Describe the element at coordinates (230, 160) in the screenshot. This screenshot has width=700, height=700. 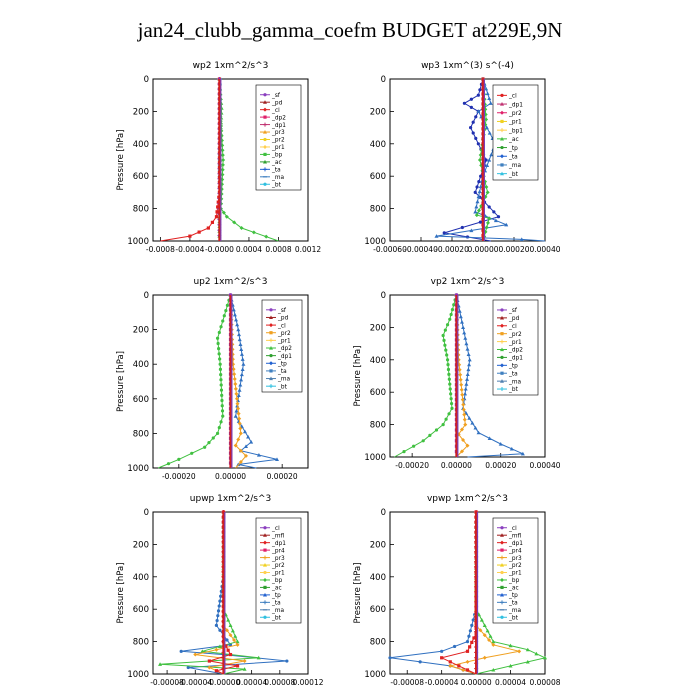
I see `plot-frame` at that location.